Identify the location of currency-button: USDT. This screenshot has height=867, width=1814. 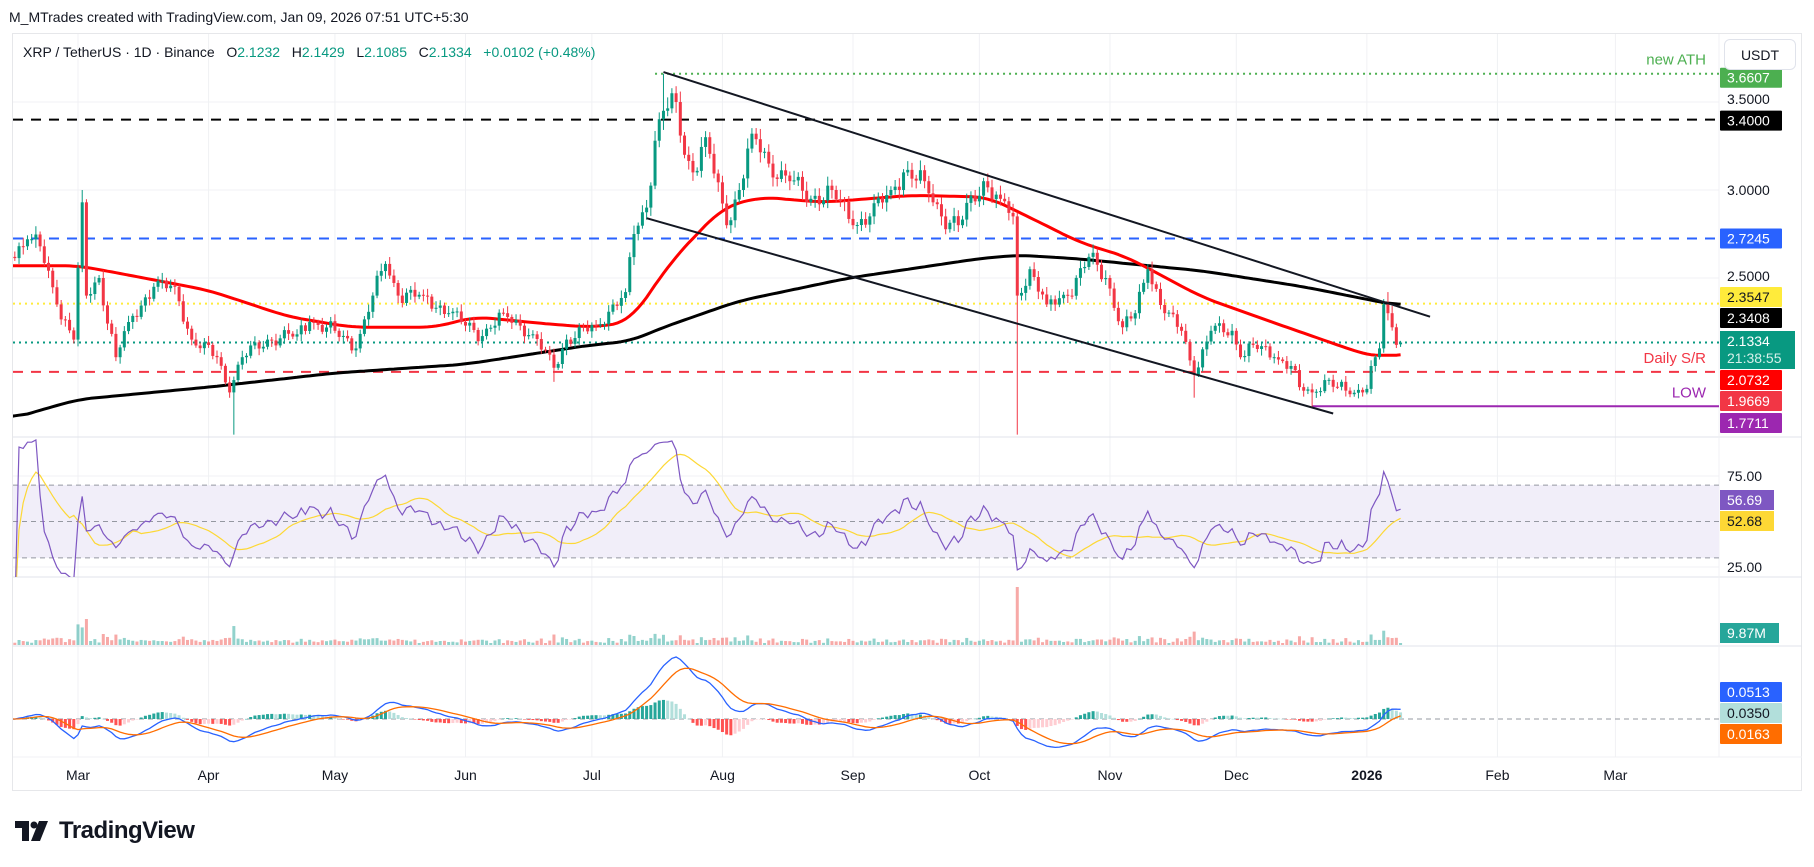
(1760, 54).